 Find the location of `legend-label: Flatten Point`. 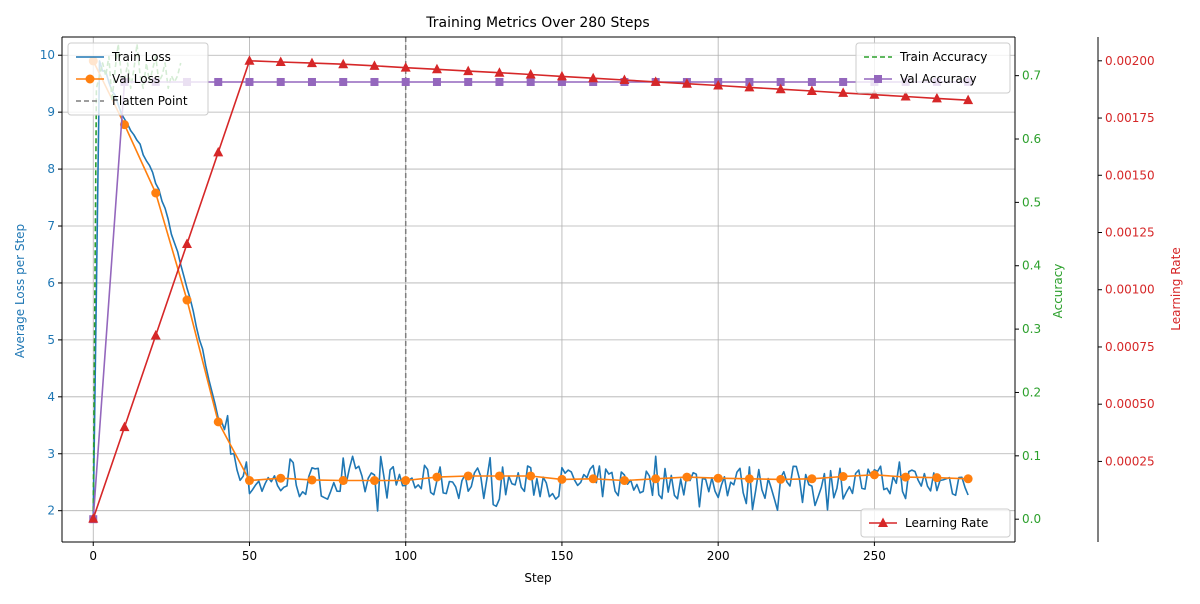

legend-label: Flatten Point is located at coordinates (150, 101).